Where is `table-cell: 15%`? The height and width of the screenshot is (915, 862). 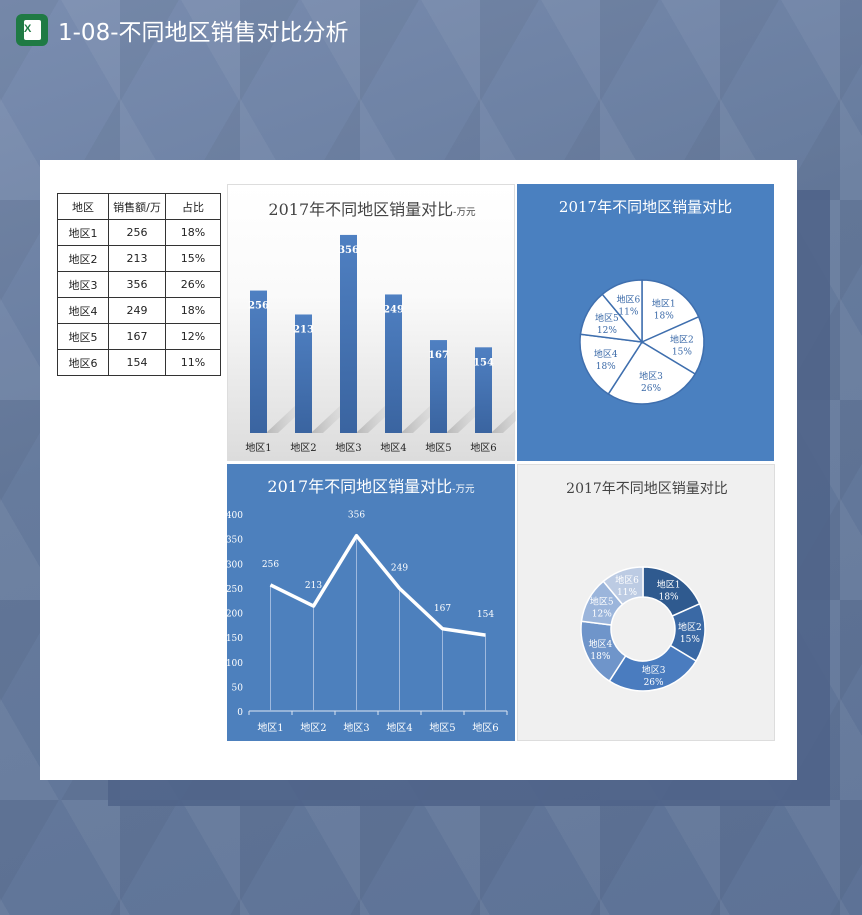
table-cell: 15% is located at coordinates (193, 258).